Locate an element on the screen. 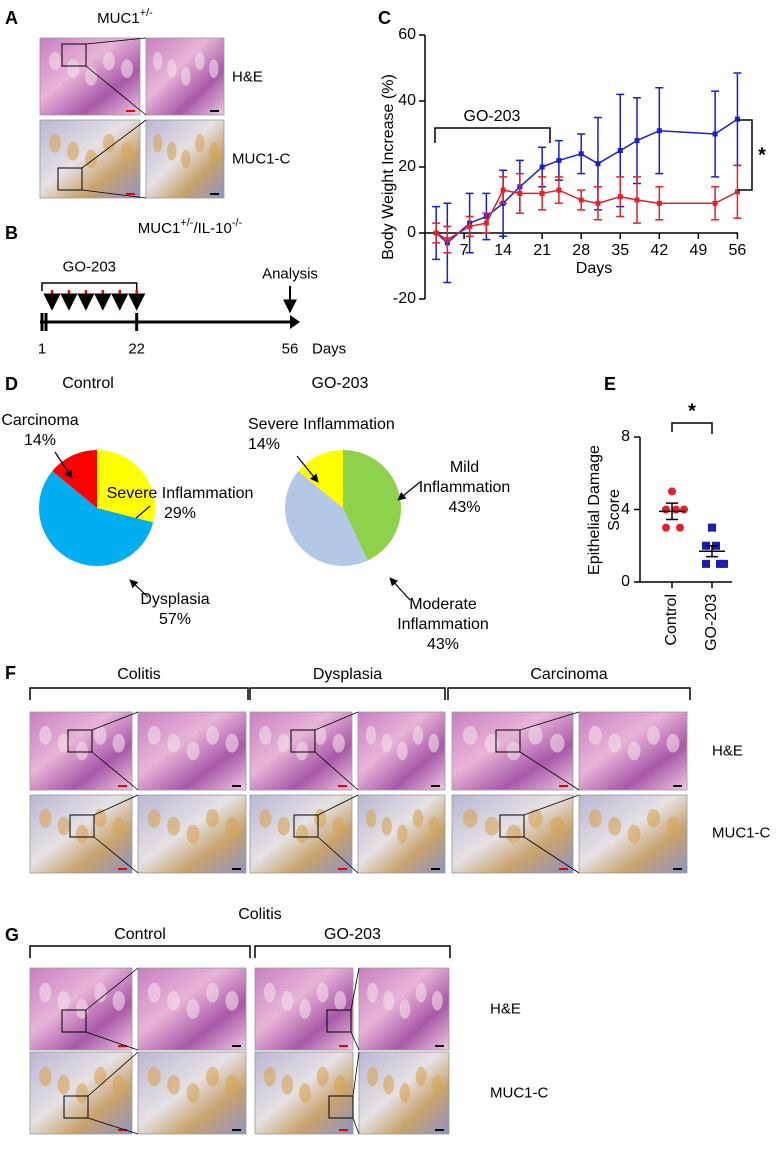  x-tick-label: 21 is located at coordinates (542, 250).